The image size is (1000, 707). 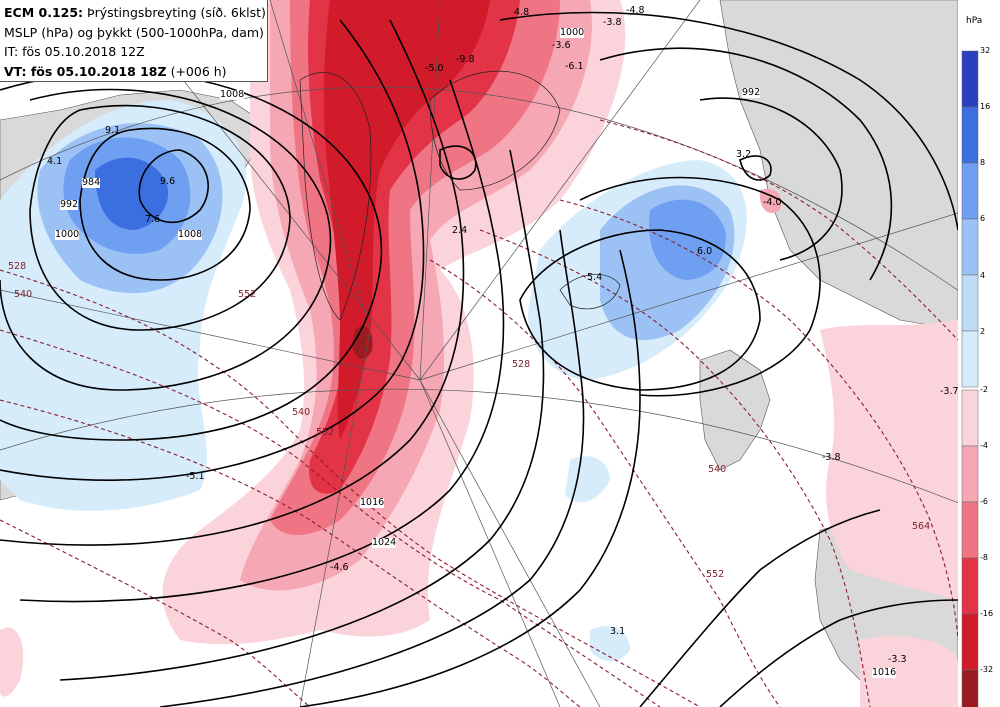 I want to click on pressure-change-label: 2.4, so click(x=460, y=230).